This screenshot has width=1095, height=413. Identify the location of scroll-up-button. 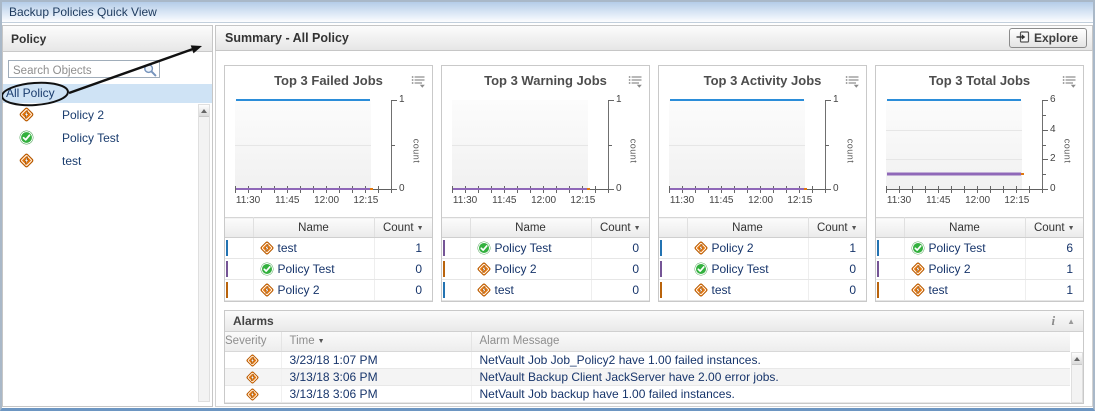
(204, 111).